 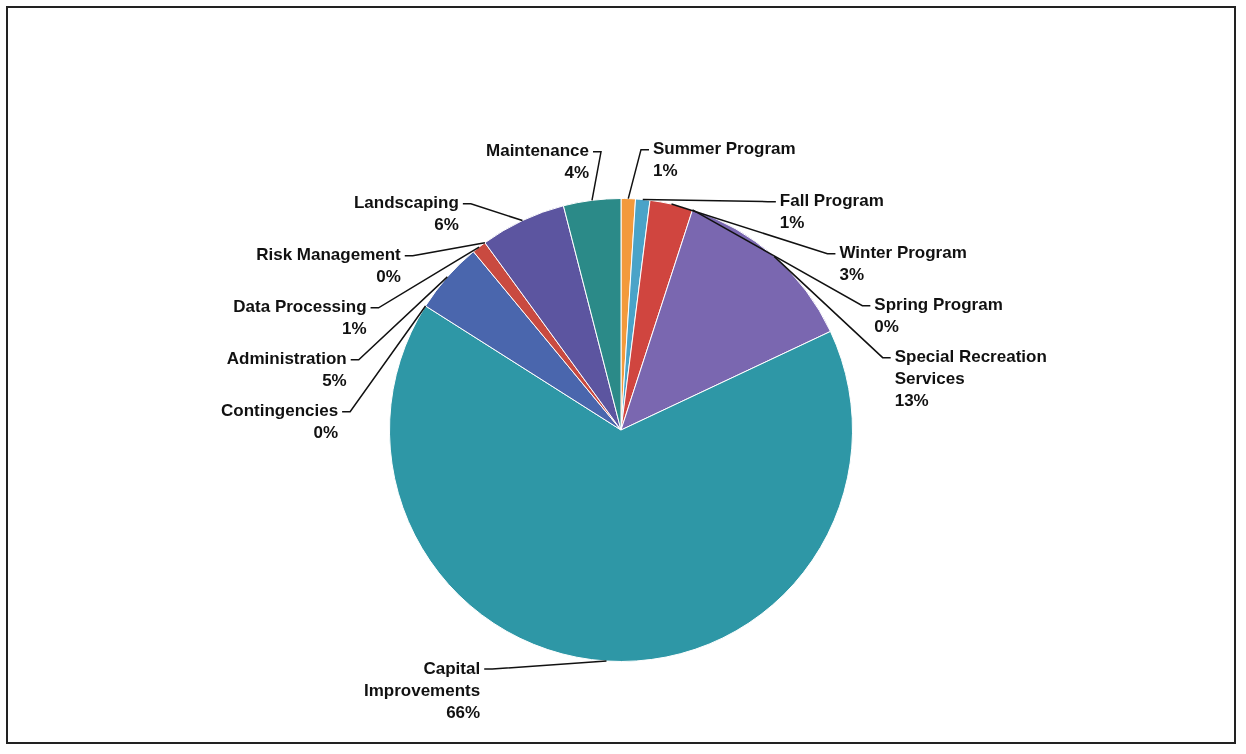 What do you see at coordinates (724, 149) in the screenshot?
I see `slice-label: Summer Program` at bounding box center [724, 149].